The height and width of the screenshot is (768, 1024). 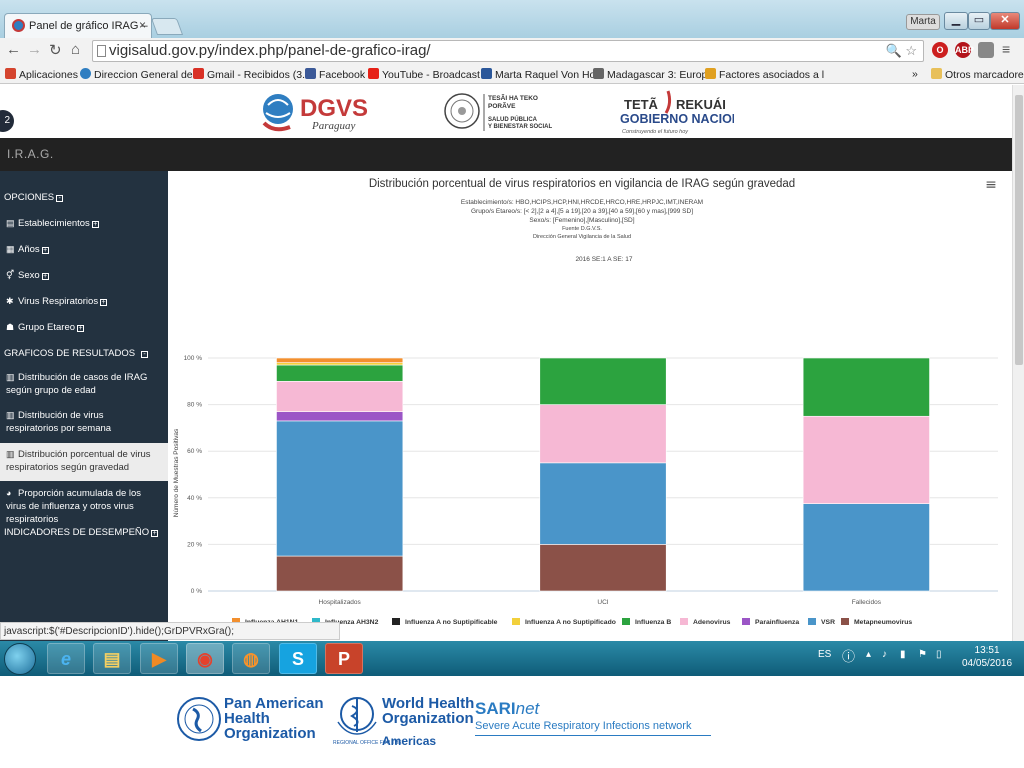 I want to click on bookmark-outlook: Marta Raquel Von Ho, so click(x=538, y=74).